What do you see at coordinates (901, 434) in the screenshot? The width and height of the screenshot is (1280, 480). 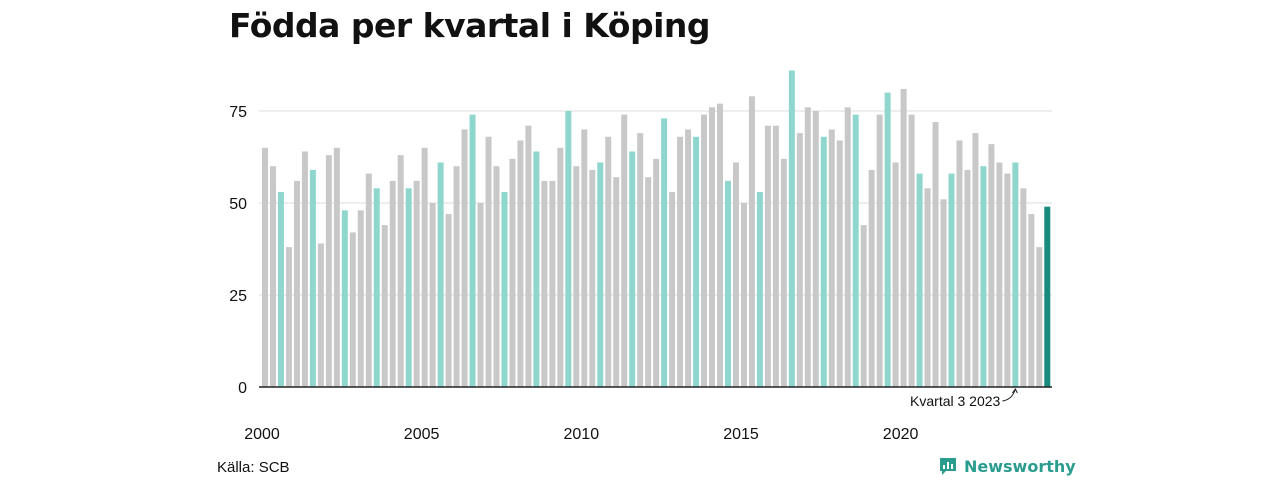 I see `x-tick-label: 2020` at bounding box center [901, 434].